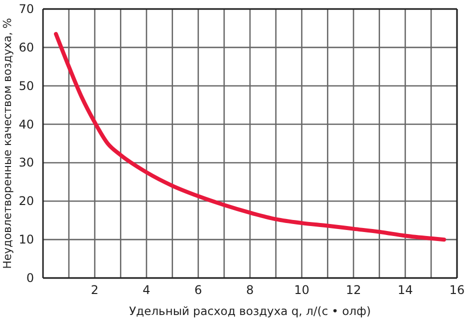 Image resolution: width=466 pixels, height=320 pixels. Describe the element at coordinates (302, 290) in the screenshot. I see `x-tick-label: 10` at that location.